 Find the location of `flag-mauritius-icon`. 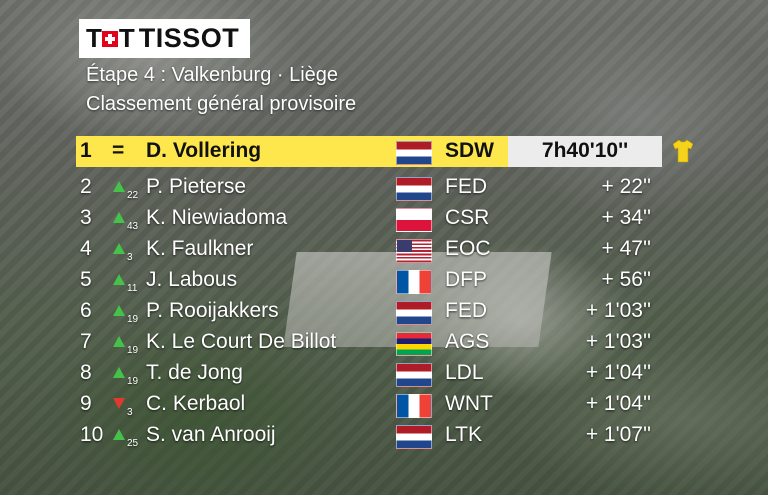

flag-mauritius-icon is located at coordinates (414, 344).